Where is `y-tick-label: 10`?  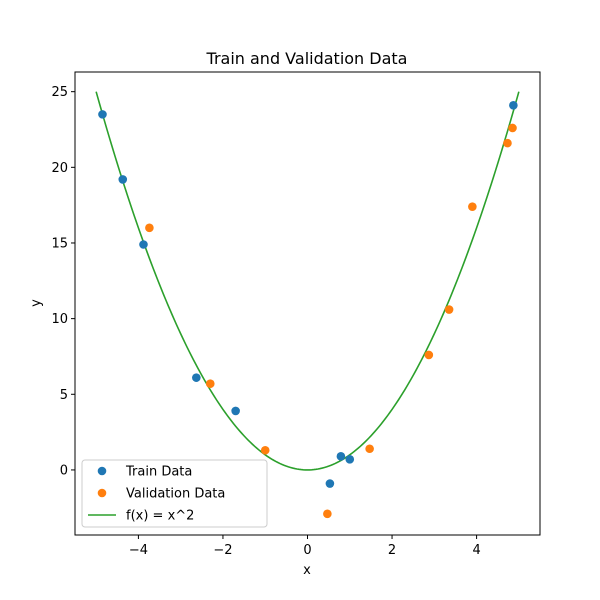
y-tick-label: 10 is located at coordinates (59, 319).